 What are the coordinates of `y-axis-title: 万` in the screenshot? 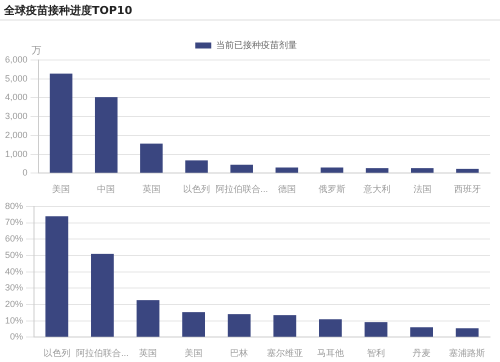 It's located at (37, 51).